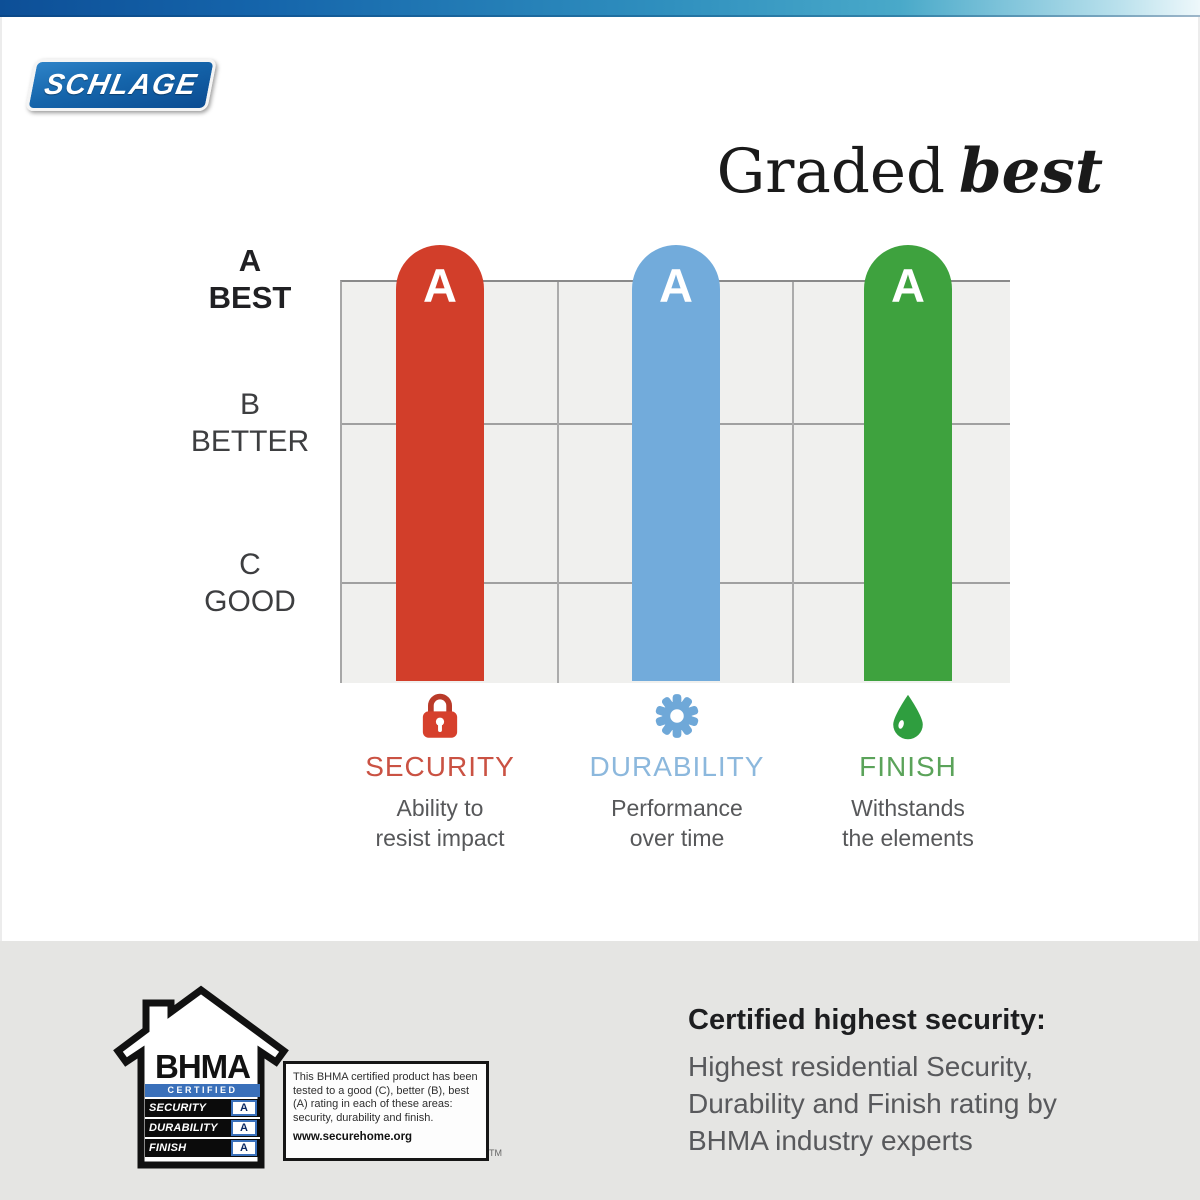 The height and width of the screenshot is (1200, 1200). I want to click on top-gradient-bar, so click(600, 8).